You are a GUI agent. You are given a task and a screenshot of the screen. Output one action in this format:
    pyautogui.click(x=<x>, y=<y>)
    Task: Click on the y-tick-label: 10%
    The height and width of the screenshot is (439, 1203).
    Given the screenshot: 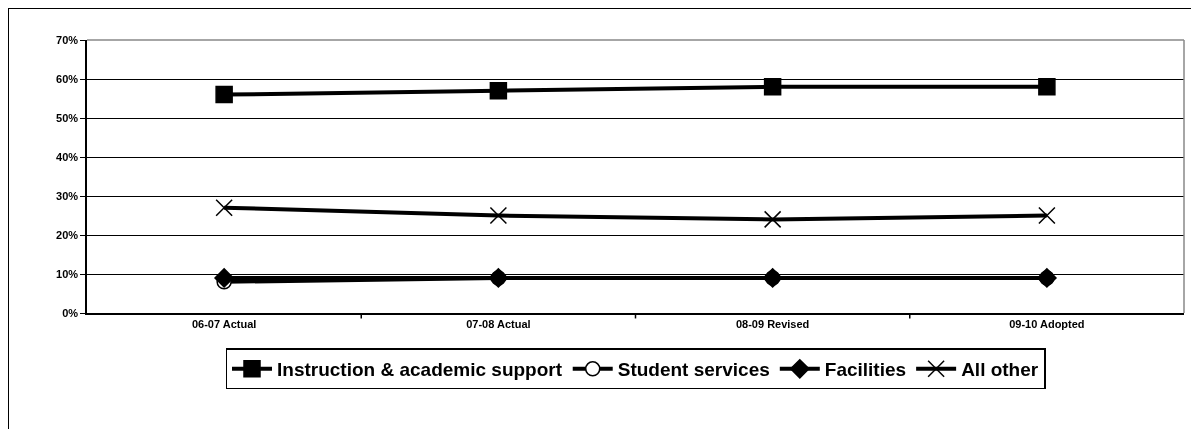 What is the action you would take?
    pyautogui.click(x=67, y=273)
    